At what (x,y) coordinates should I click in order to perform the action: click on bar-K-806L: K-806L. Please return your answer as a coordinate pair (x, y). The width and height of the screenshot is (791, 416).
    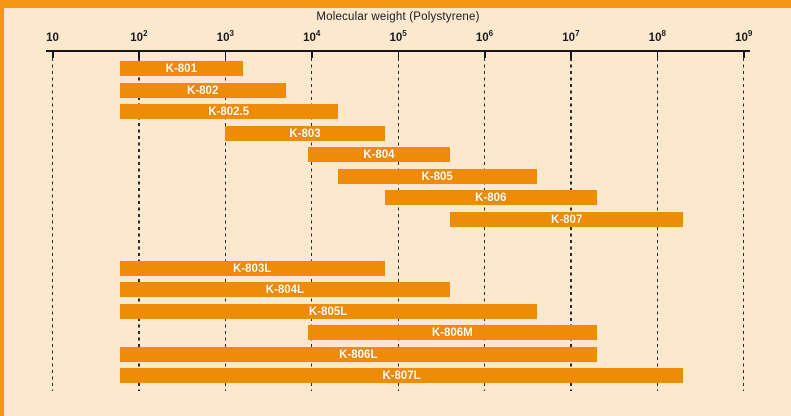
    Looking at the image, I should click on (358, 354).